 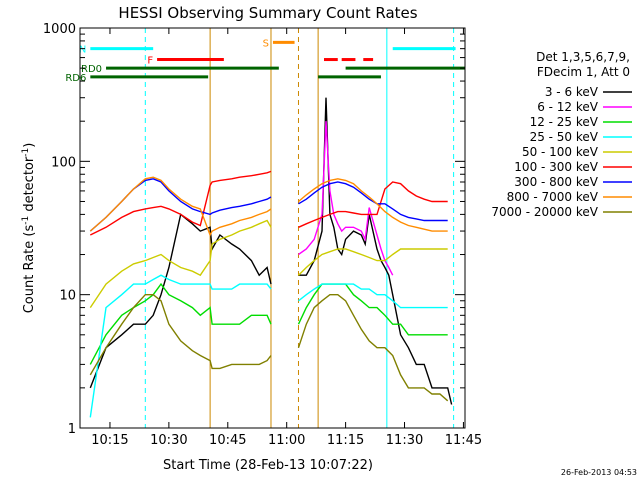 I want to click on y-tick-label: 10, so click(x=67, y=296).